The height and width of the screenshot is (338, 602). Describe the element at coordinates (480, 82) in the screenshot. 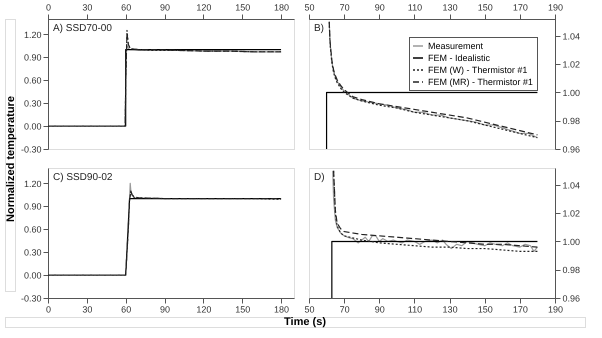

I see `legend-label: FEM (MR) - Thermistor #1` at that location.